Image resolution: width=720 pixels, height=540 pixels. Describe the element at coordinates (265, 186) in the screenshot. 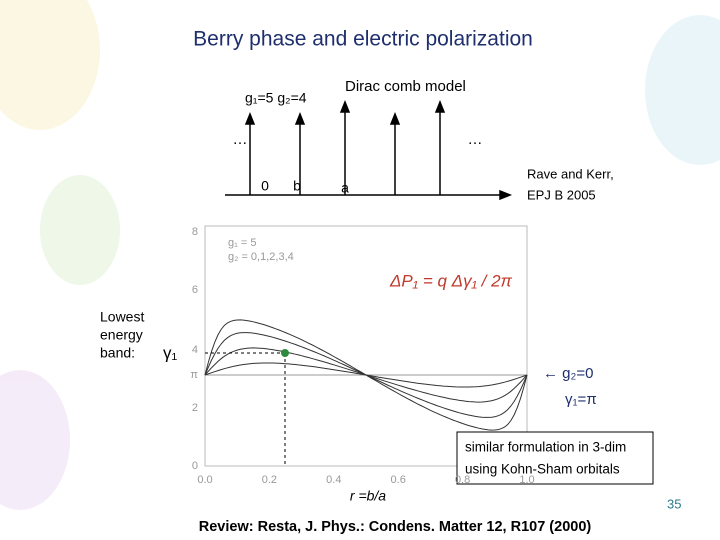

I see `label: 0` at that location.